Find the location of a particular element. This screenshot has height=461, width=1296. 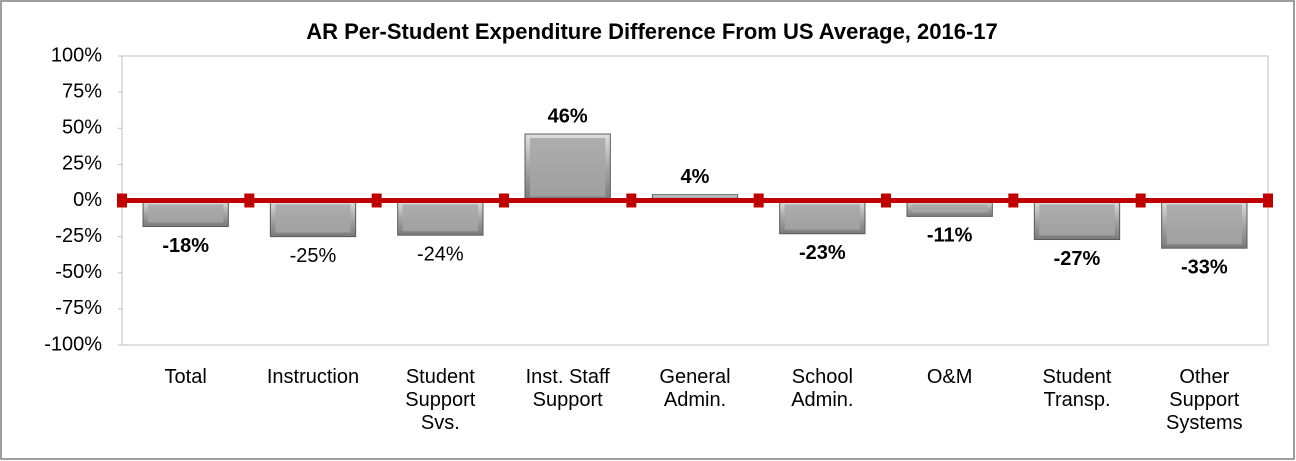

data-label: -11% is located at coordinates (950, 236).